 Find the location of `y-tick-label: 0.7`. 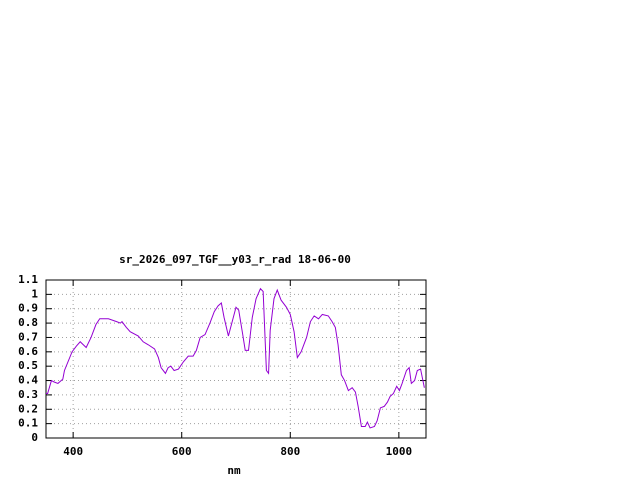

y-tick-label: 0.7 is located at coordinates (28, 336).